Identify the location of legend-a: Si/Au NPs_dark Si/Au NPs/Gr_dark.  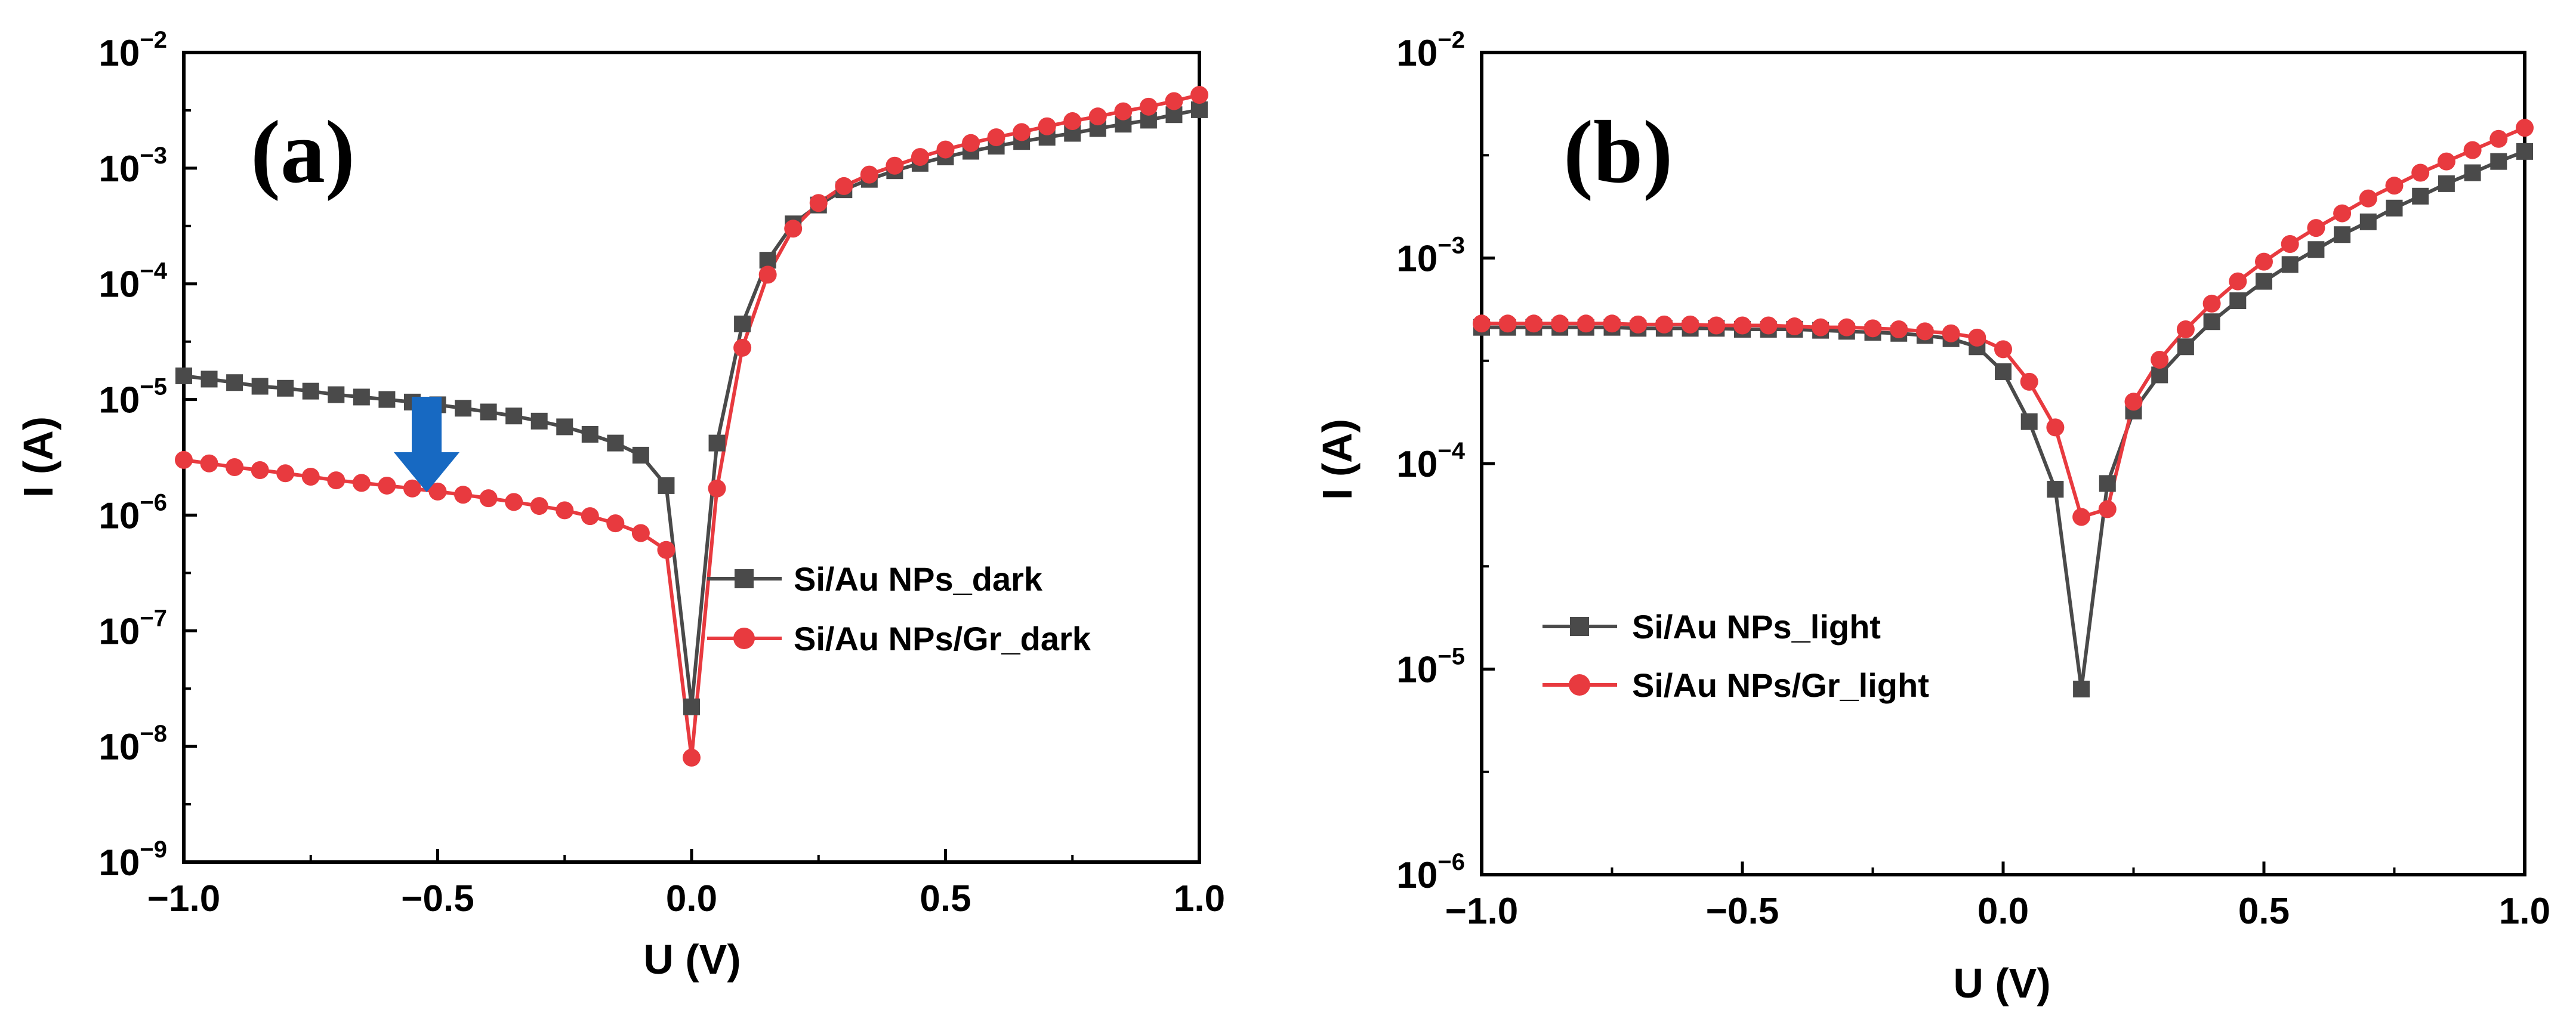
(899, 609).